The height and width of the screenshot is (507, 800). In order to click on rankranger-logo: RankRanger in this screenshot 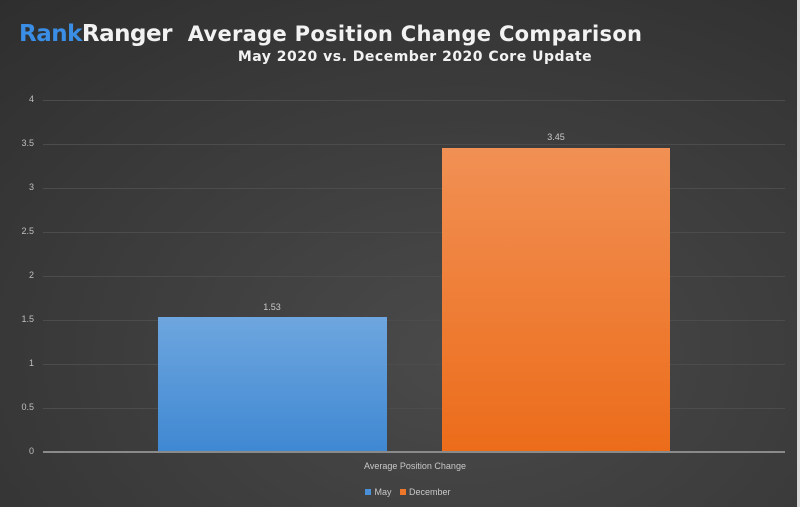, I will do `click(95, 34)`.